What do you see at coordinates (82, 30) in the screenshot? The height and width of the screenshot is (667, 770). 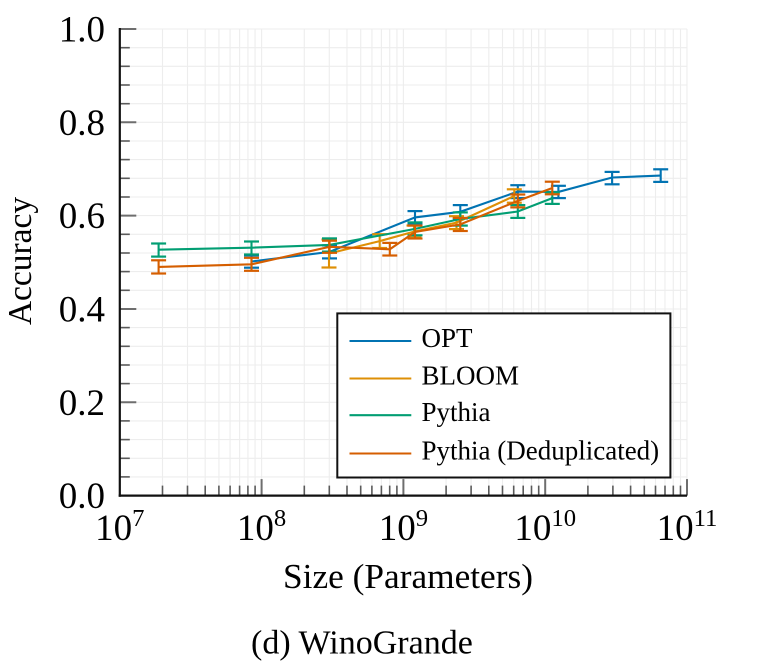 I see `svg-text: 1.0` at bounding box center [82, 30].